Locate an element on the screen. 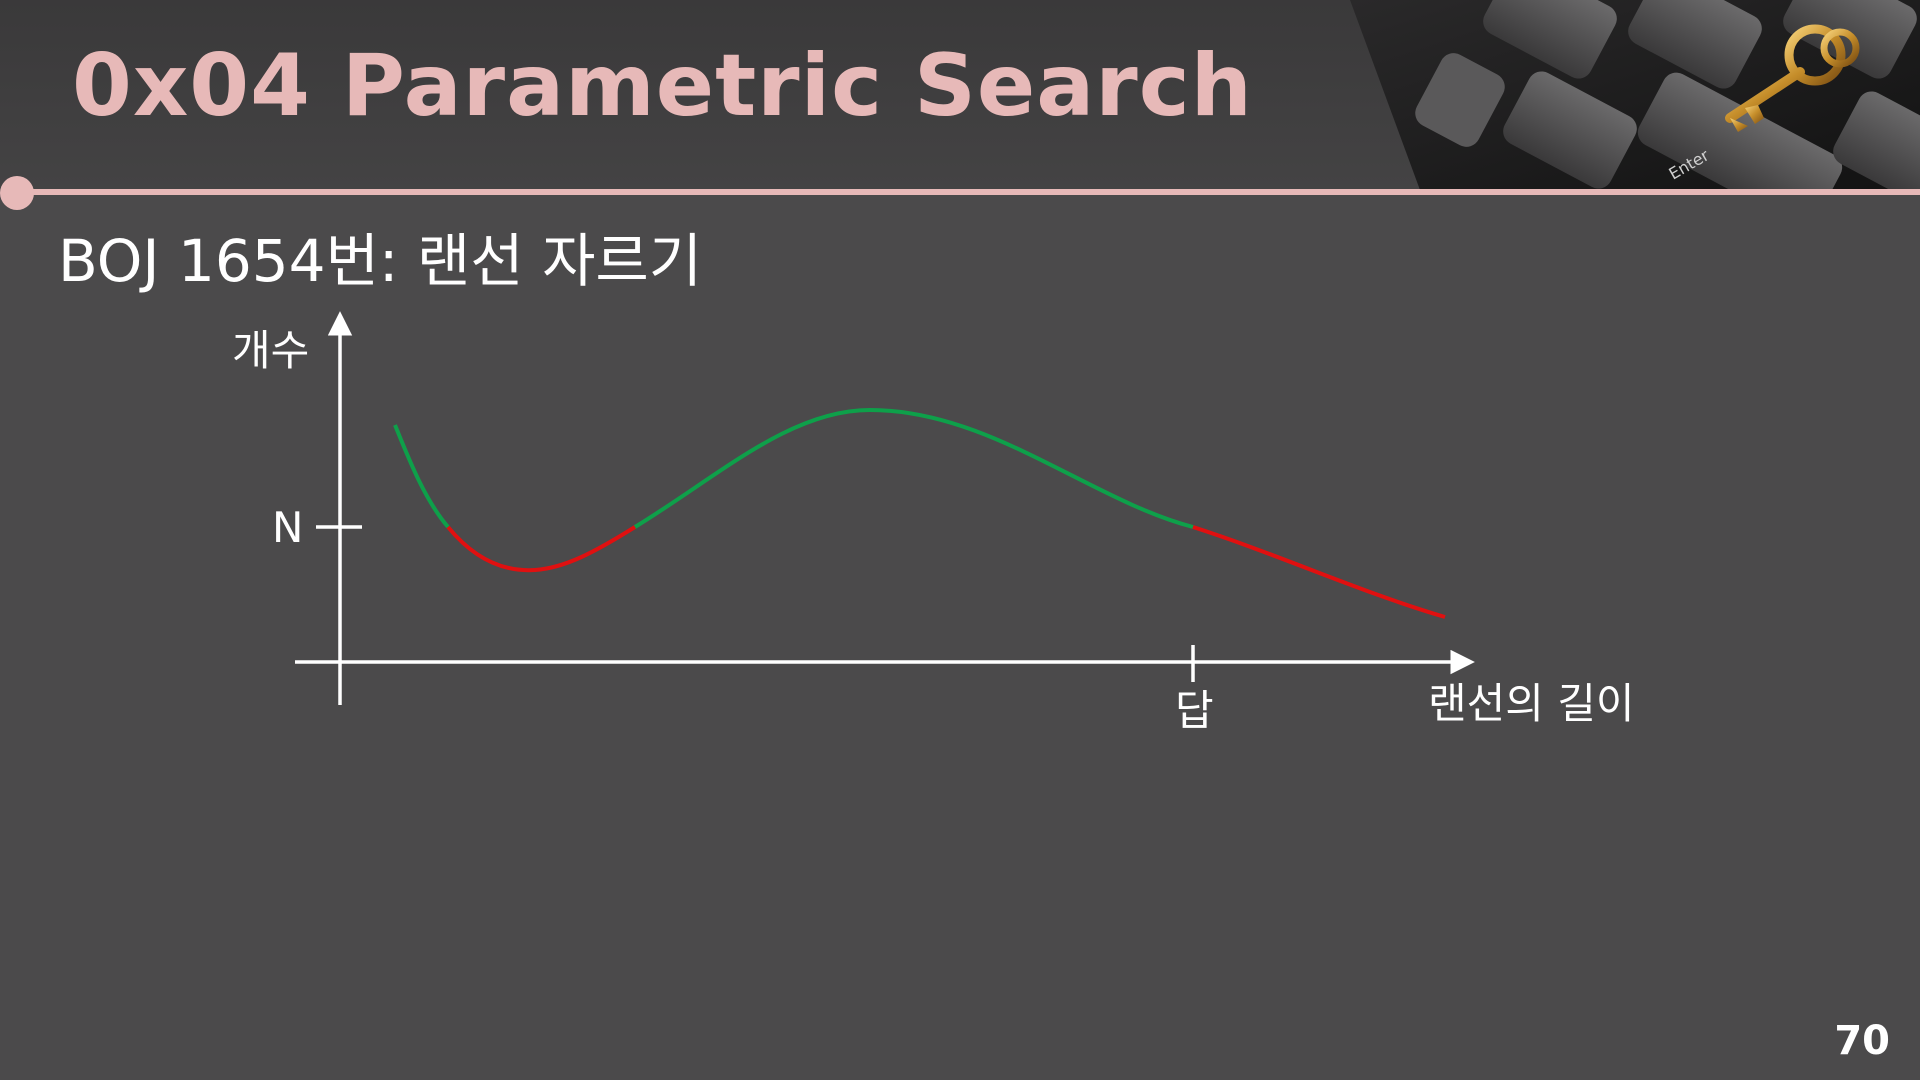  problem-title: BOJ 1654번: 랜선 자르기 is located at coordinates (380, 261).